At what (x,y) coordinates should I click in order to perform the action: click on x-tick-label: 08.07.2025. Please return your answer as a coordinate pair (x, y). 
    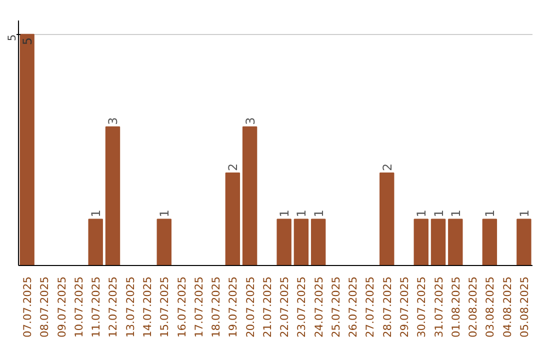
    Looking at the image, I should click on (45, 307).